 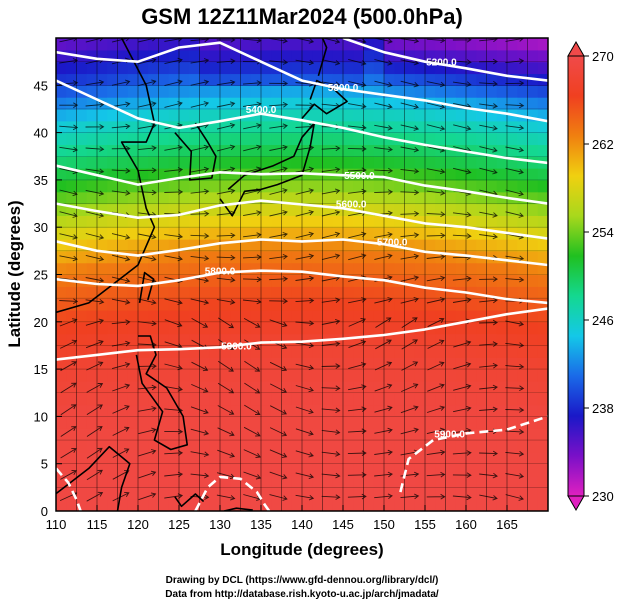 I want to click on y-tick-label: 40, so click(x=41, y=133).